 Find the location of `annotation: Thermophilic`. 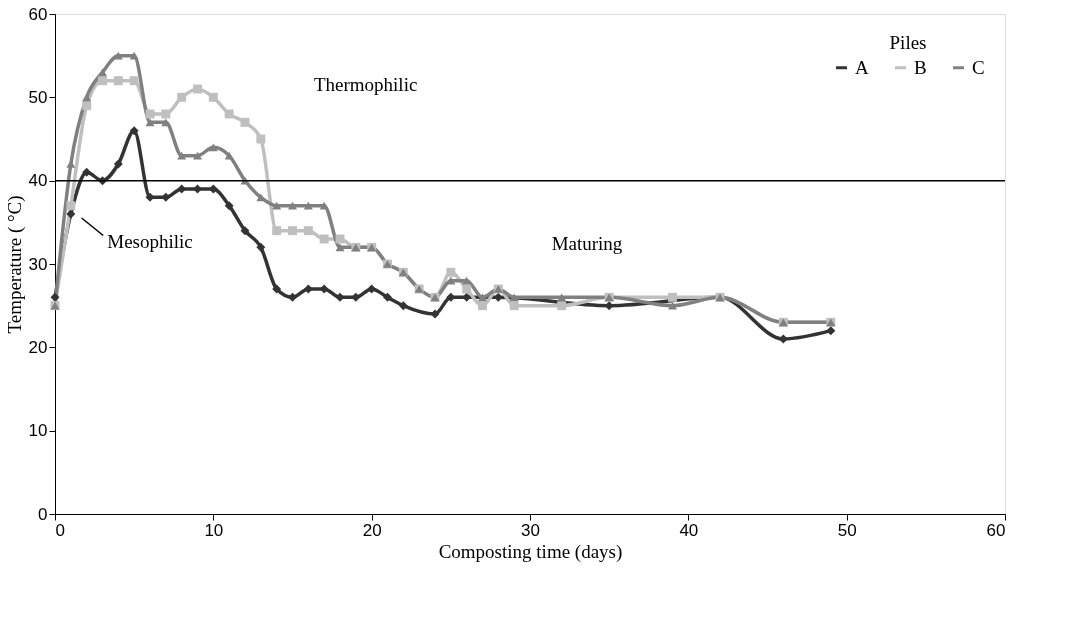

annotation: Thermophilic is located at coordinates (365, 84).